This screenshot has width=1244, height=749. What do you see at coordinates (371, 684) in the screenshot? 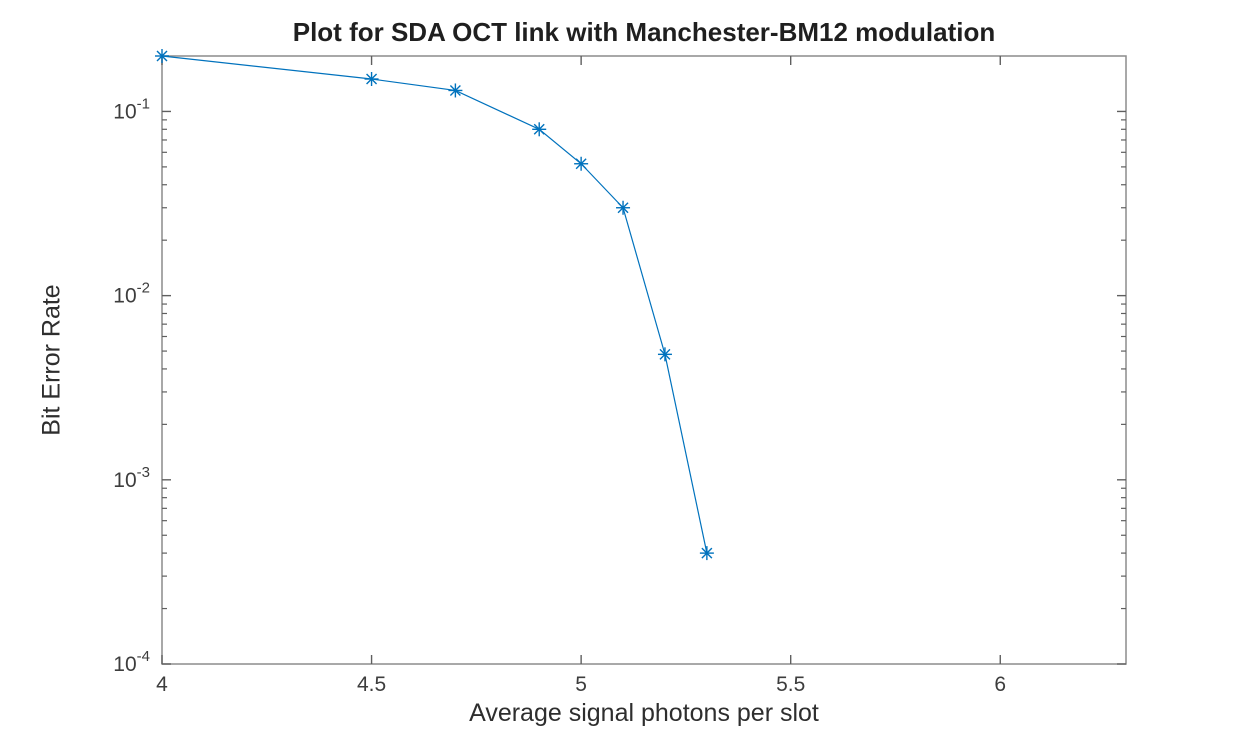
I see `x-tick-label: 4.5` at bounding box center [371, 684].